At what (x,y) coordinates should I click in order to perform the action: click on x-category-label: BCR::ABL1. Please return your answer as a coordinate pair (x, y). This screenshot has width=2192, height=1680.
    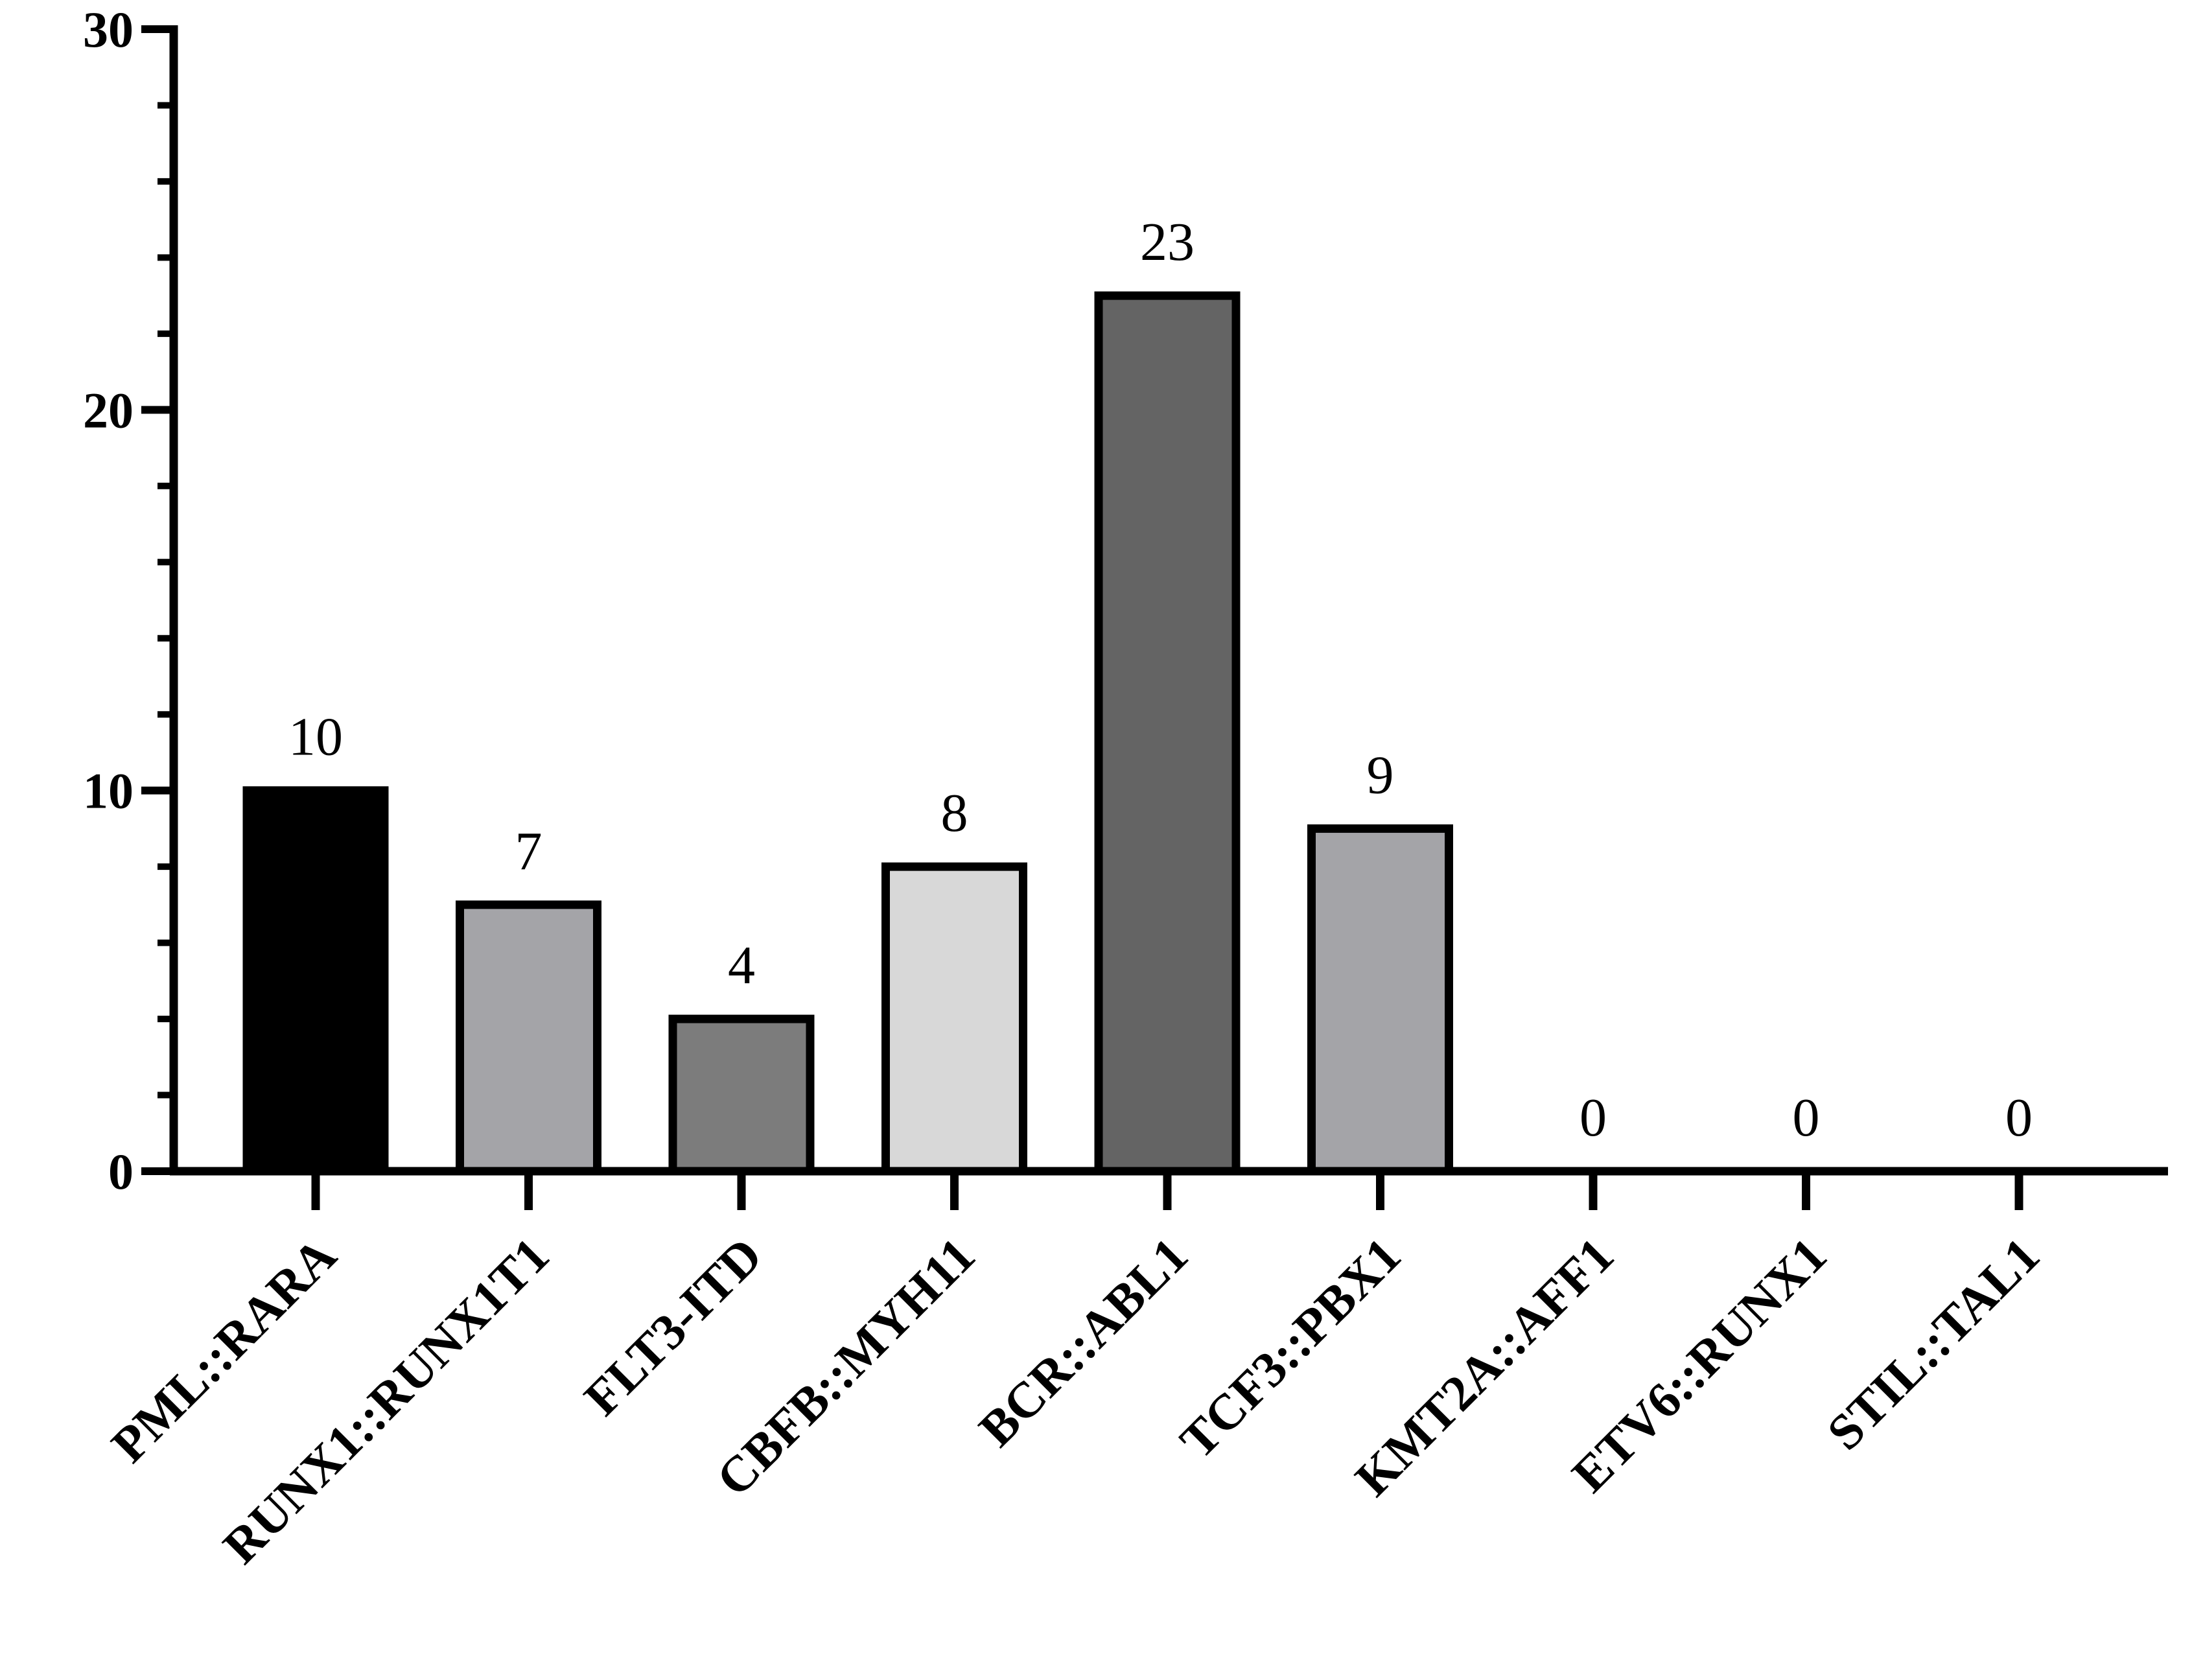
    Looking at the image, I should click on (1083, 1342).